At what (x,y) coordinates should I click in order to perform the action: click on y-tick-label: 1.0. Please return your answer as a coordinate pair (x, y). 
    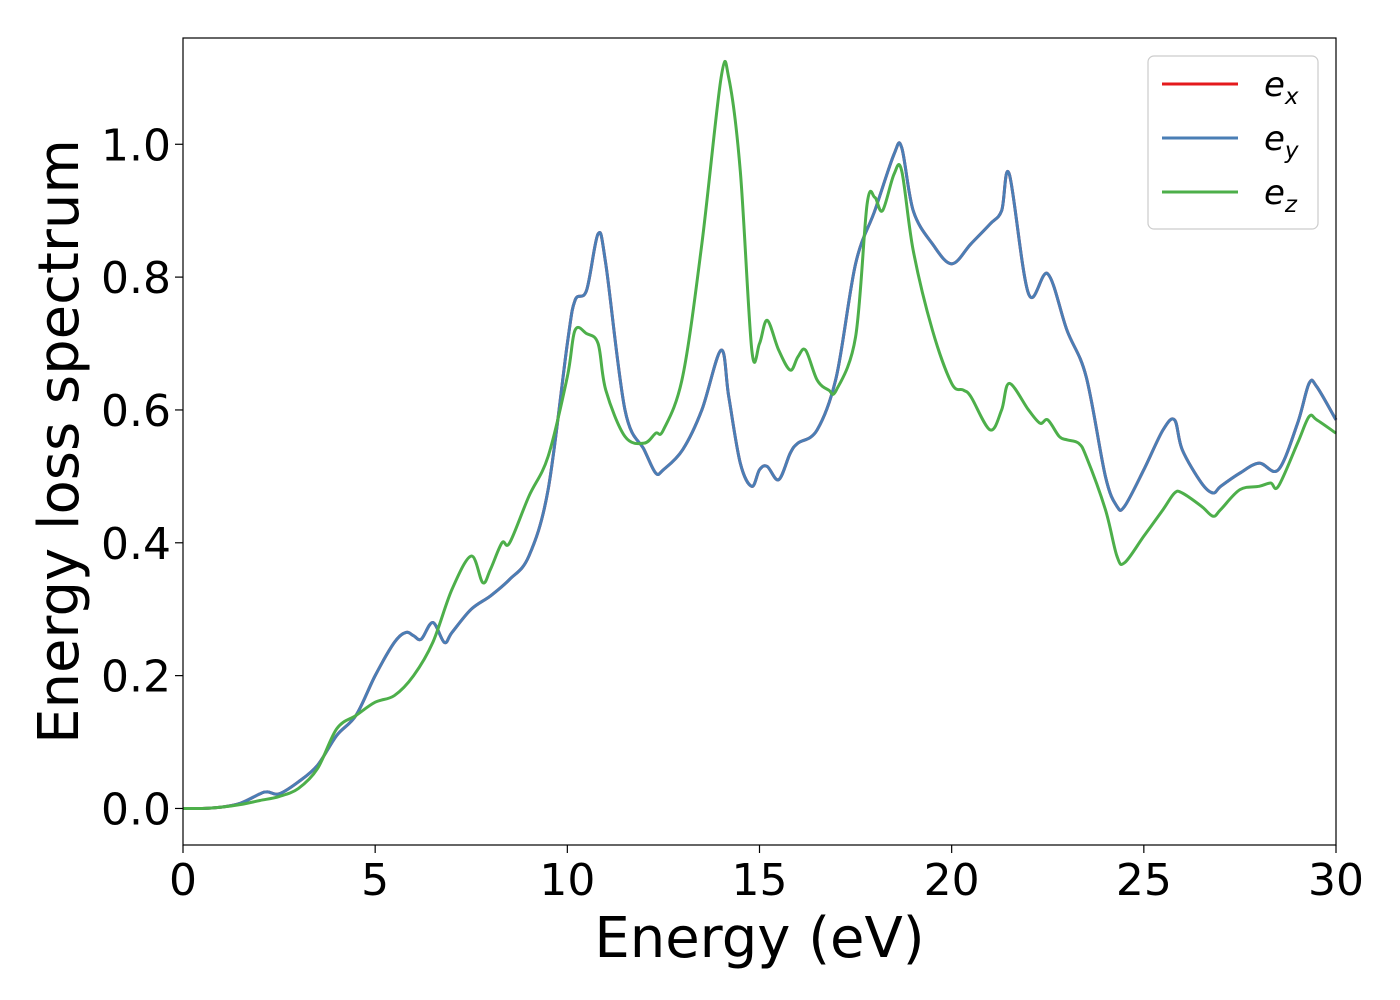
    Looking at the image, I should click on (136, 145).